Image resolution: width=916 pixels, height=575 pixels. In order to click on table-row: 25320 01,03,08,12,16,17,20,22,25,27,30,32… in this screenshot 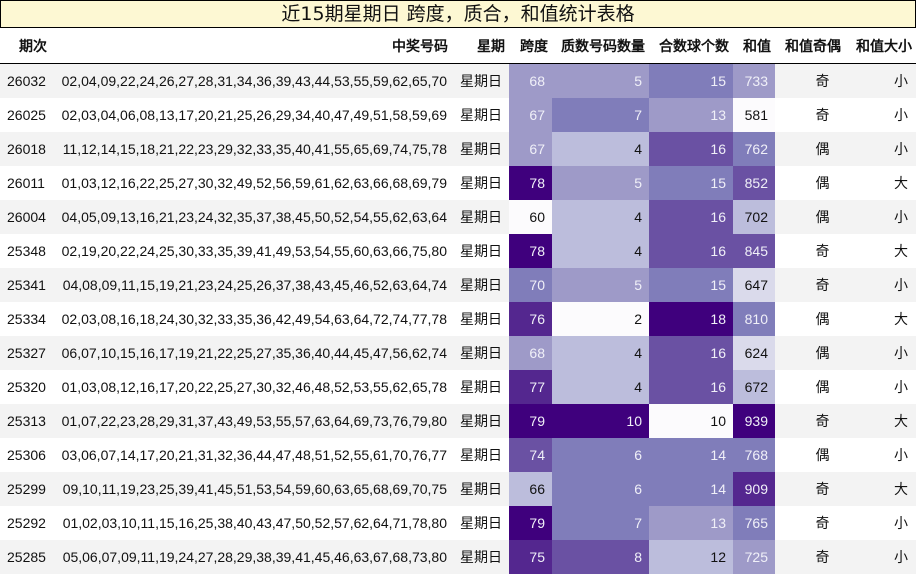, I will do `click(458, 387)`.